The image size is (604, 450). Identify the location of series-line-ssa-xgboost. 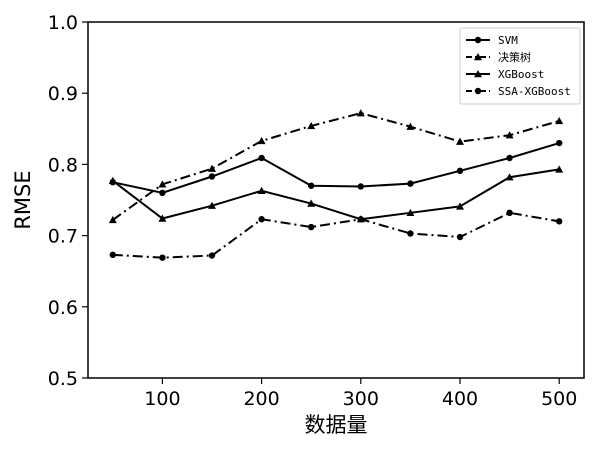
(336, 235).